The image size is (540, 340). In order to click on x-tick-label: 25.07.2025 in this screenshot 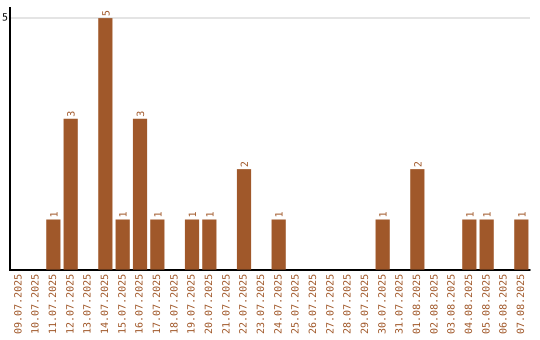, I will do `click(296, 304)`.